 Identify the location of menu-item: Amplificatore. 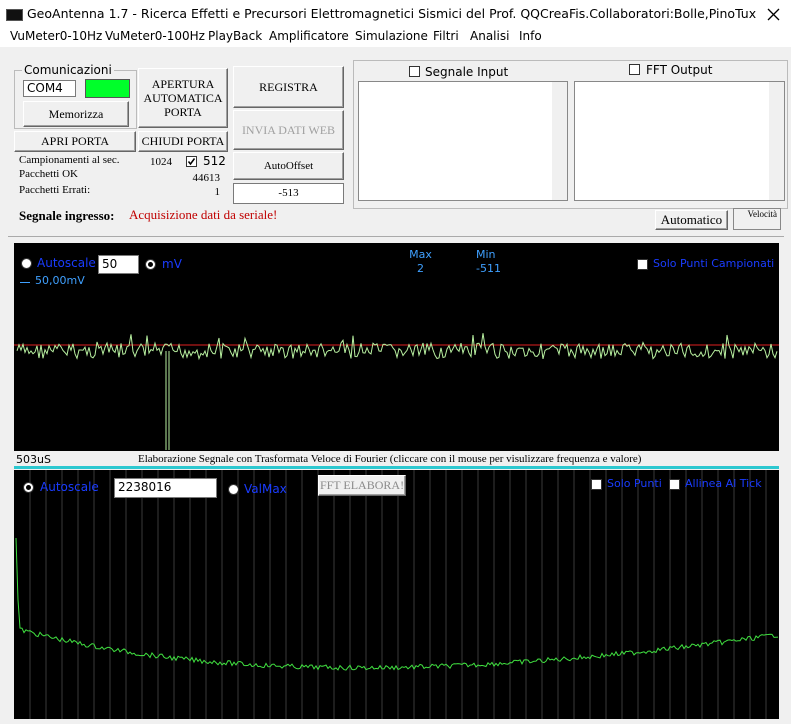
(309, 36).